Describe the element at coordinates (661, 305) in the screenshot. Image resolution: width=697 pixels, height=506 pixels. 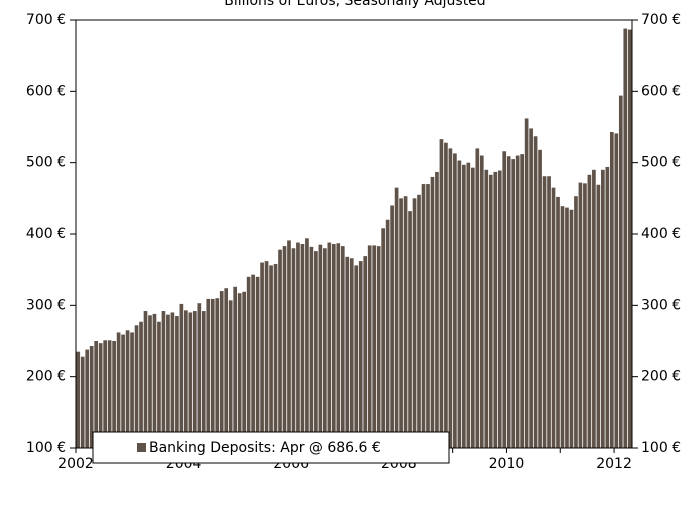
I see `y2-tick-label: 300 €` at that location.